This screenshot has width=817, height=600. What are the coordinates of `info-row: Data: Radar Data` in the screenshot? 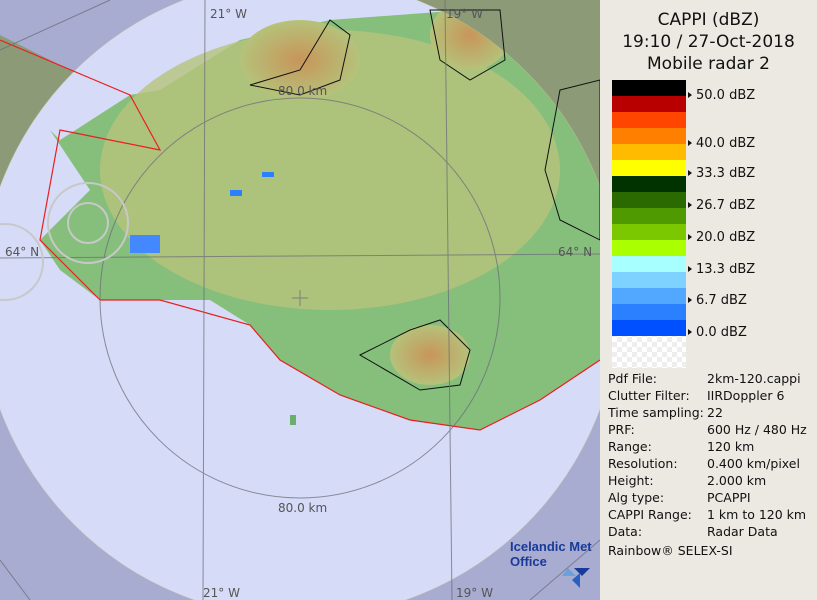 It's located at (707, 531).